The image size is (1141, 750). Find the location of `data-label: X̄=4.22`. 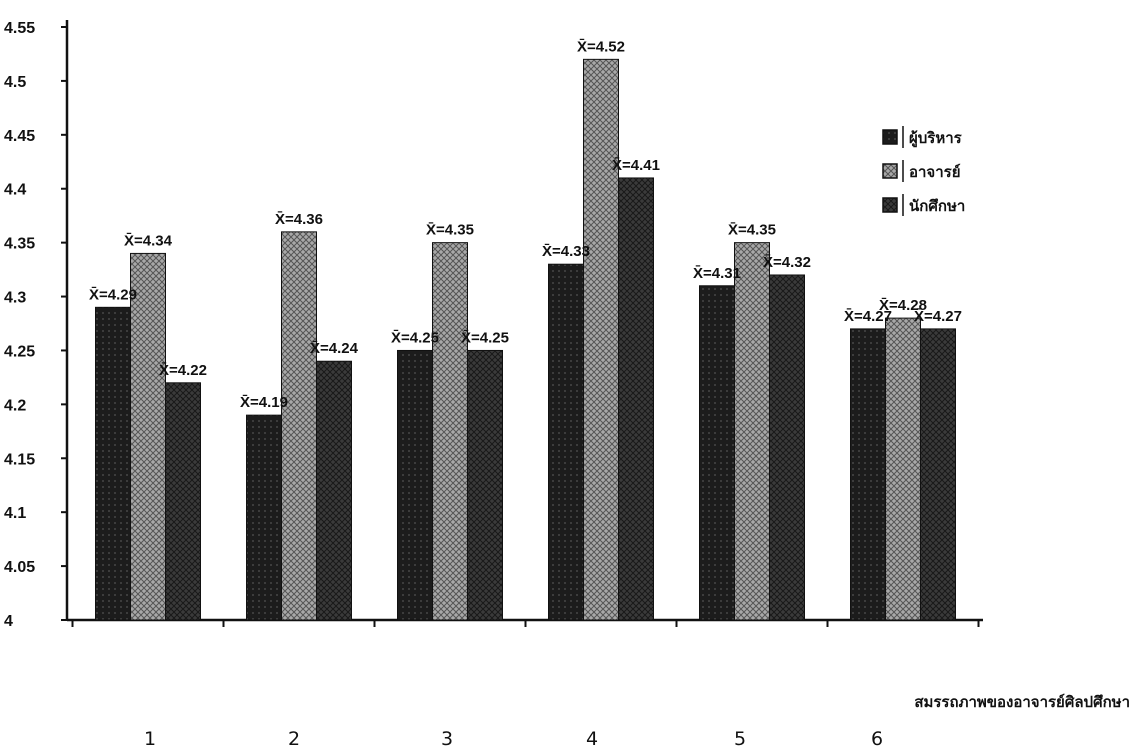

data-label: X̄=4.22 is located at coordinates (183, 370).